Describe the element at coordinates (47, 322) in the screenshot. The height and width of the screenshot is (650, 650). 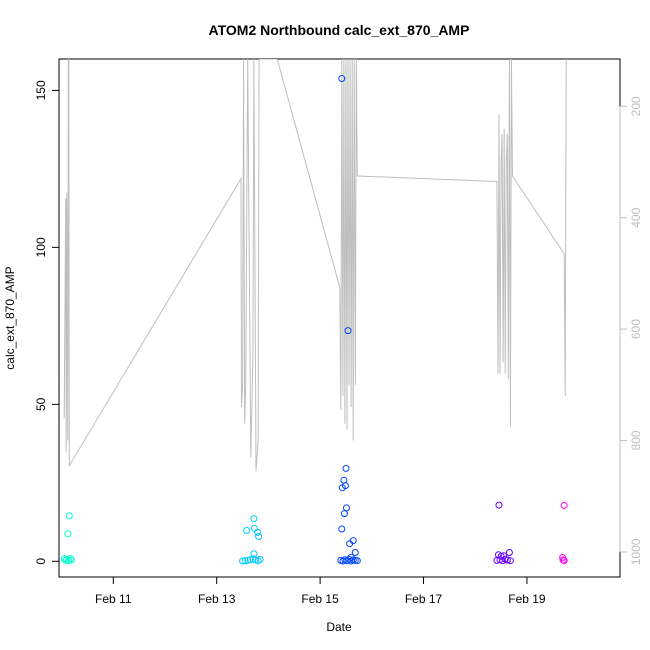
I see `y-axis: 0 50 100 150` at that location.